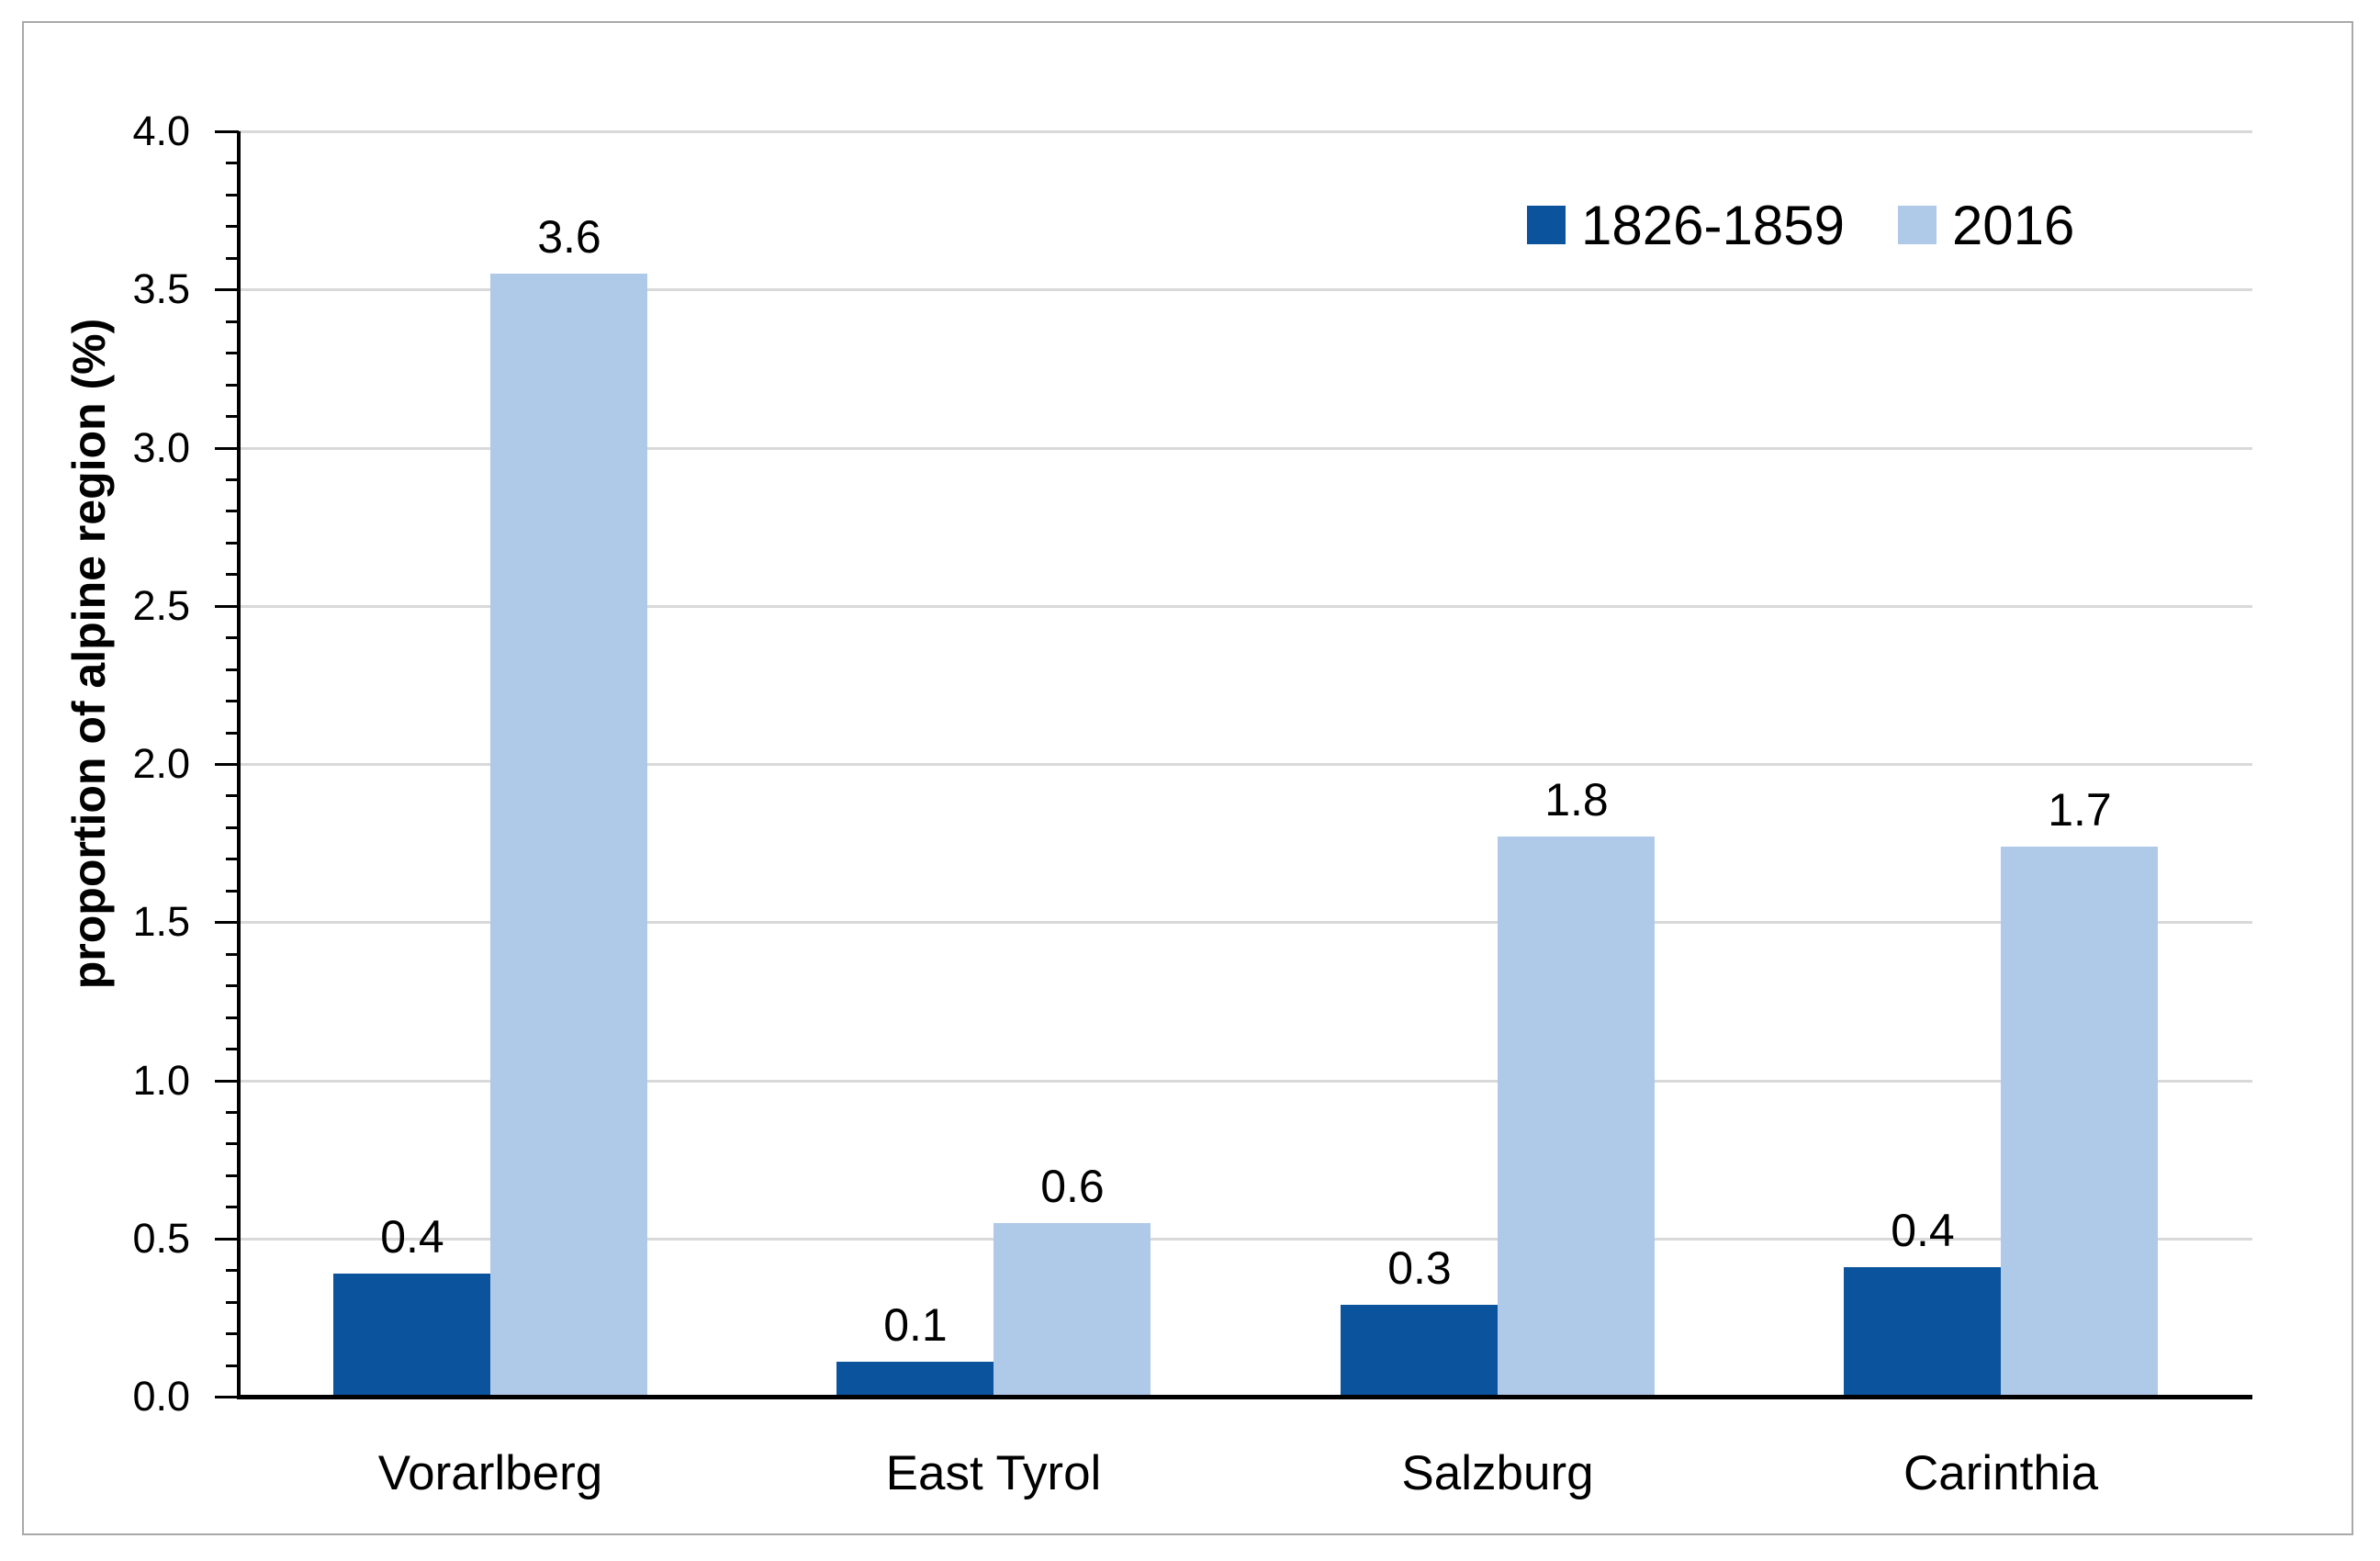 The width and height of the screenshot is (2380, 1561). Describe the element at coordinates (569, 237) in the screenshot. I see `bar-value-label: 3.6` at that location.